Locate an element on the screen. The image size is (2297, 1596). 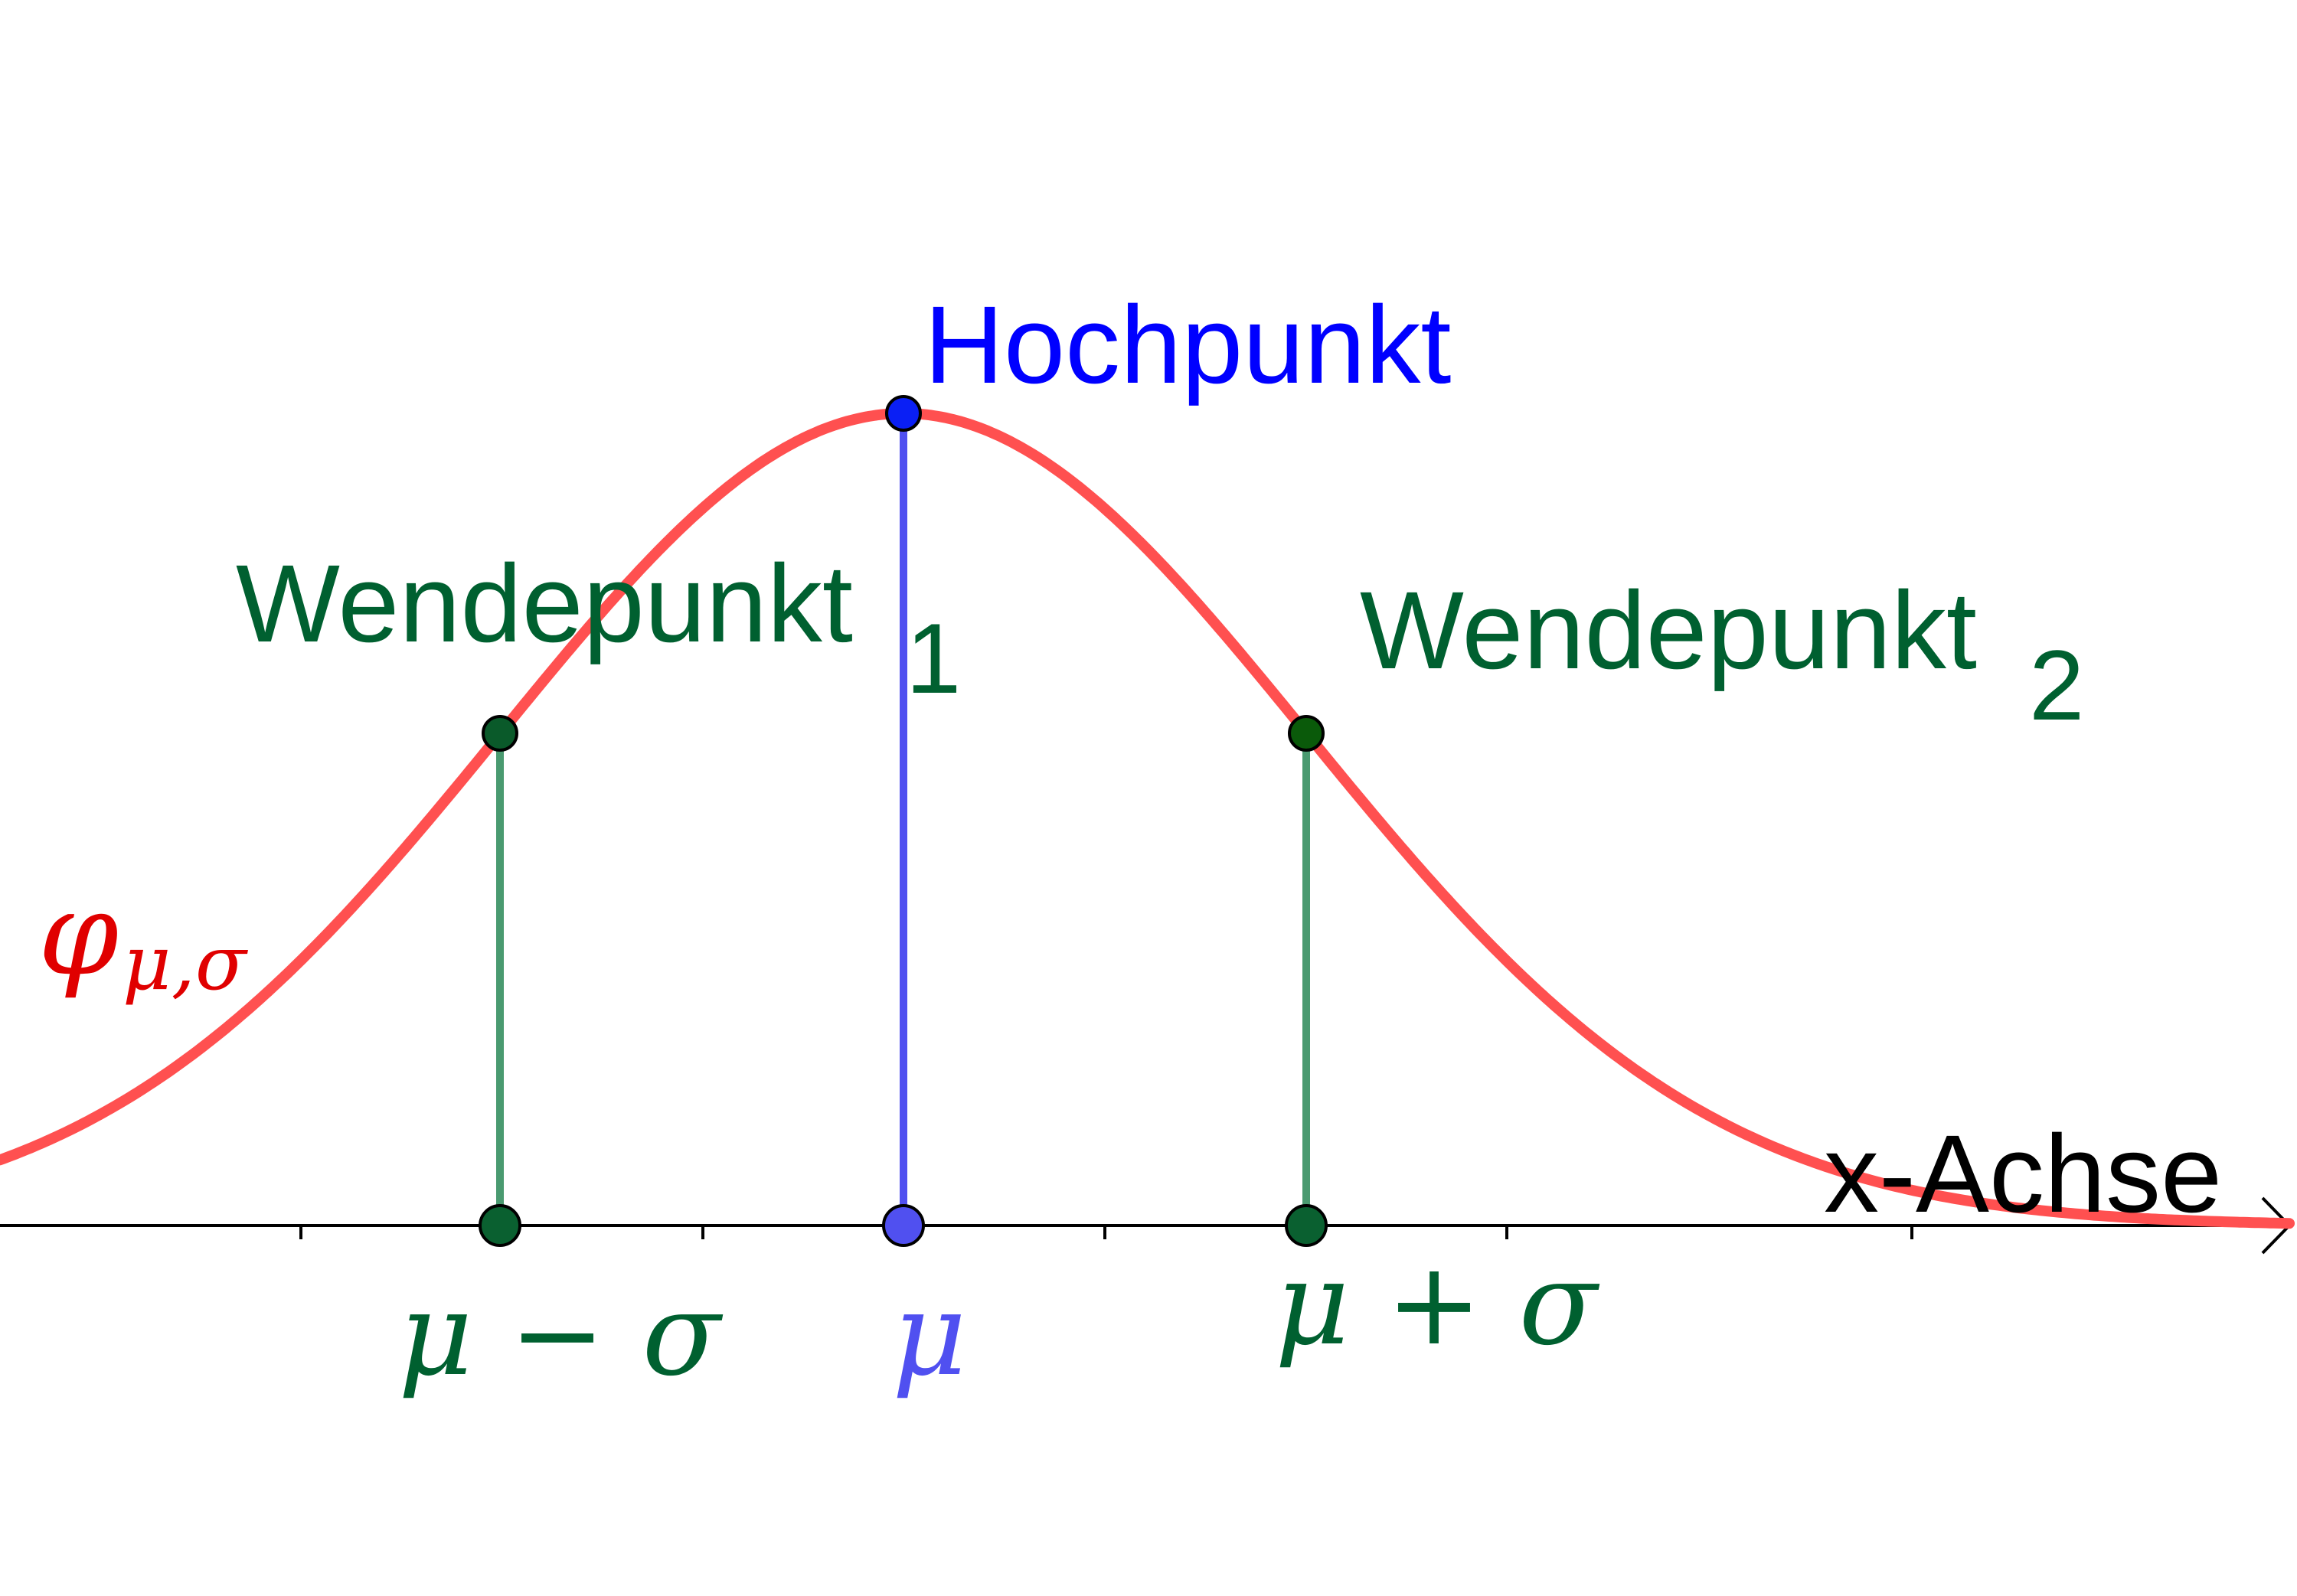
x-axis-label: x-Achse is located at coordinates (2023, 1173).